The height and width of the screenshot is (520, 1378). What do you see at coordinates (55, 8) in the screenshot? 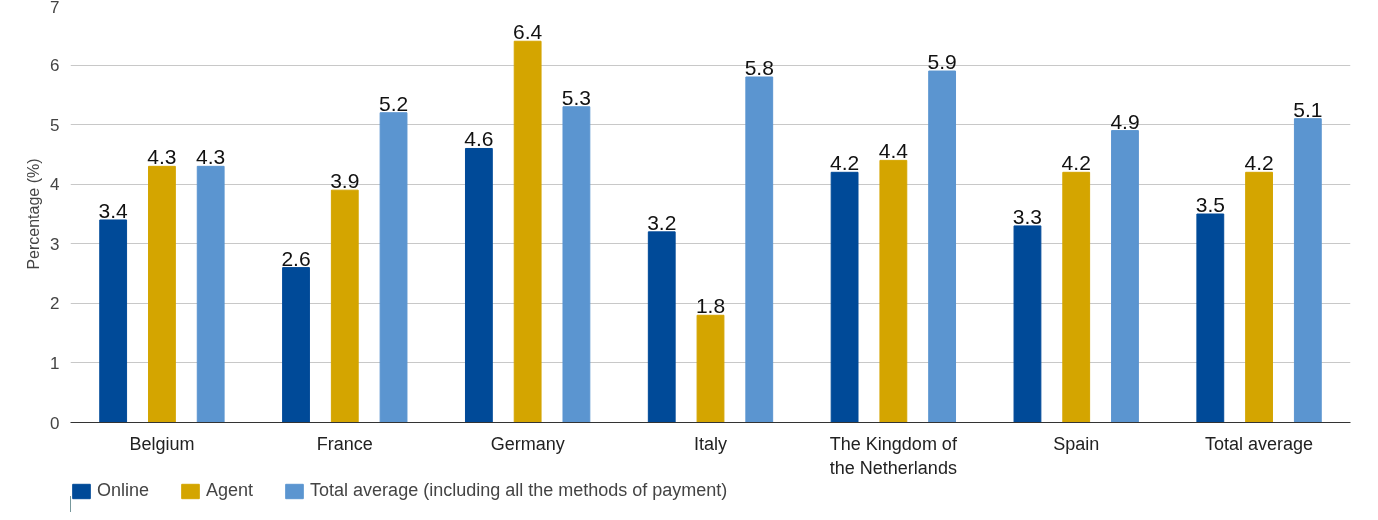
I see `y-tick-label: 7` at bounding box center [55, 8].